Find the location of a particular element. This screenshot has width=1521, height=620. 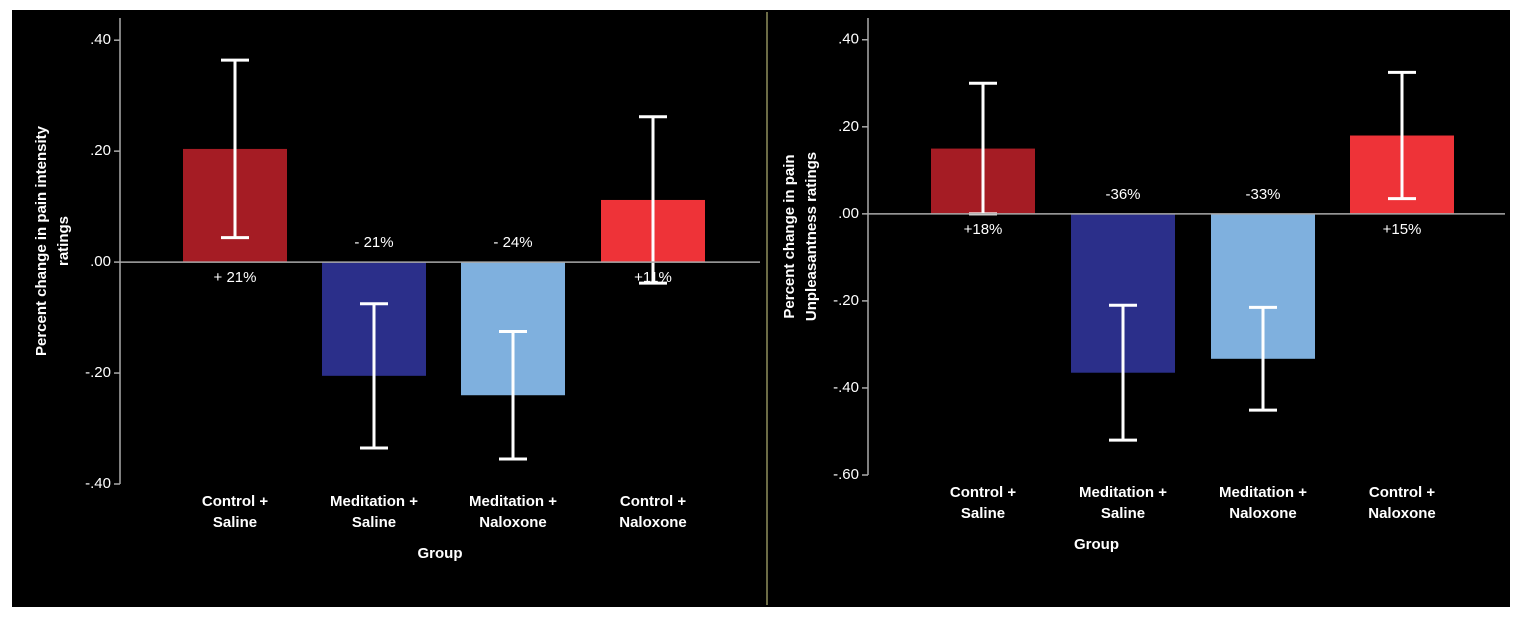

y-axis-label: ratings is located at coordinates (63, 241).